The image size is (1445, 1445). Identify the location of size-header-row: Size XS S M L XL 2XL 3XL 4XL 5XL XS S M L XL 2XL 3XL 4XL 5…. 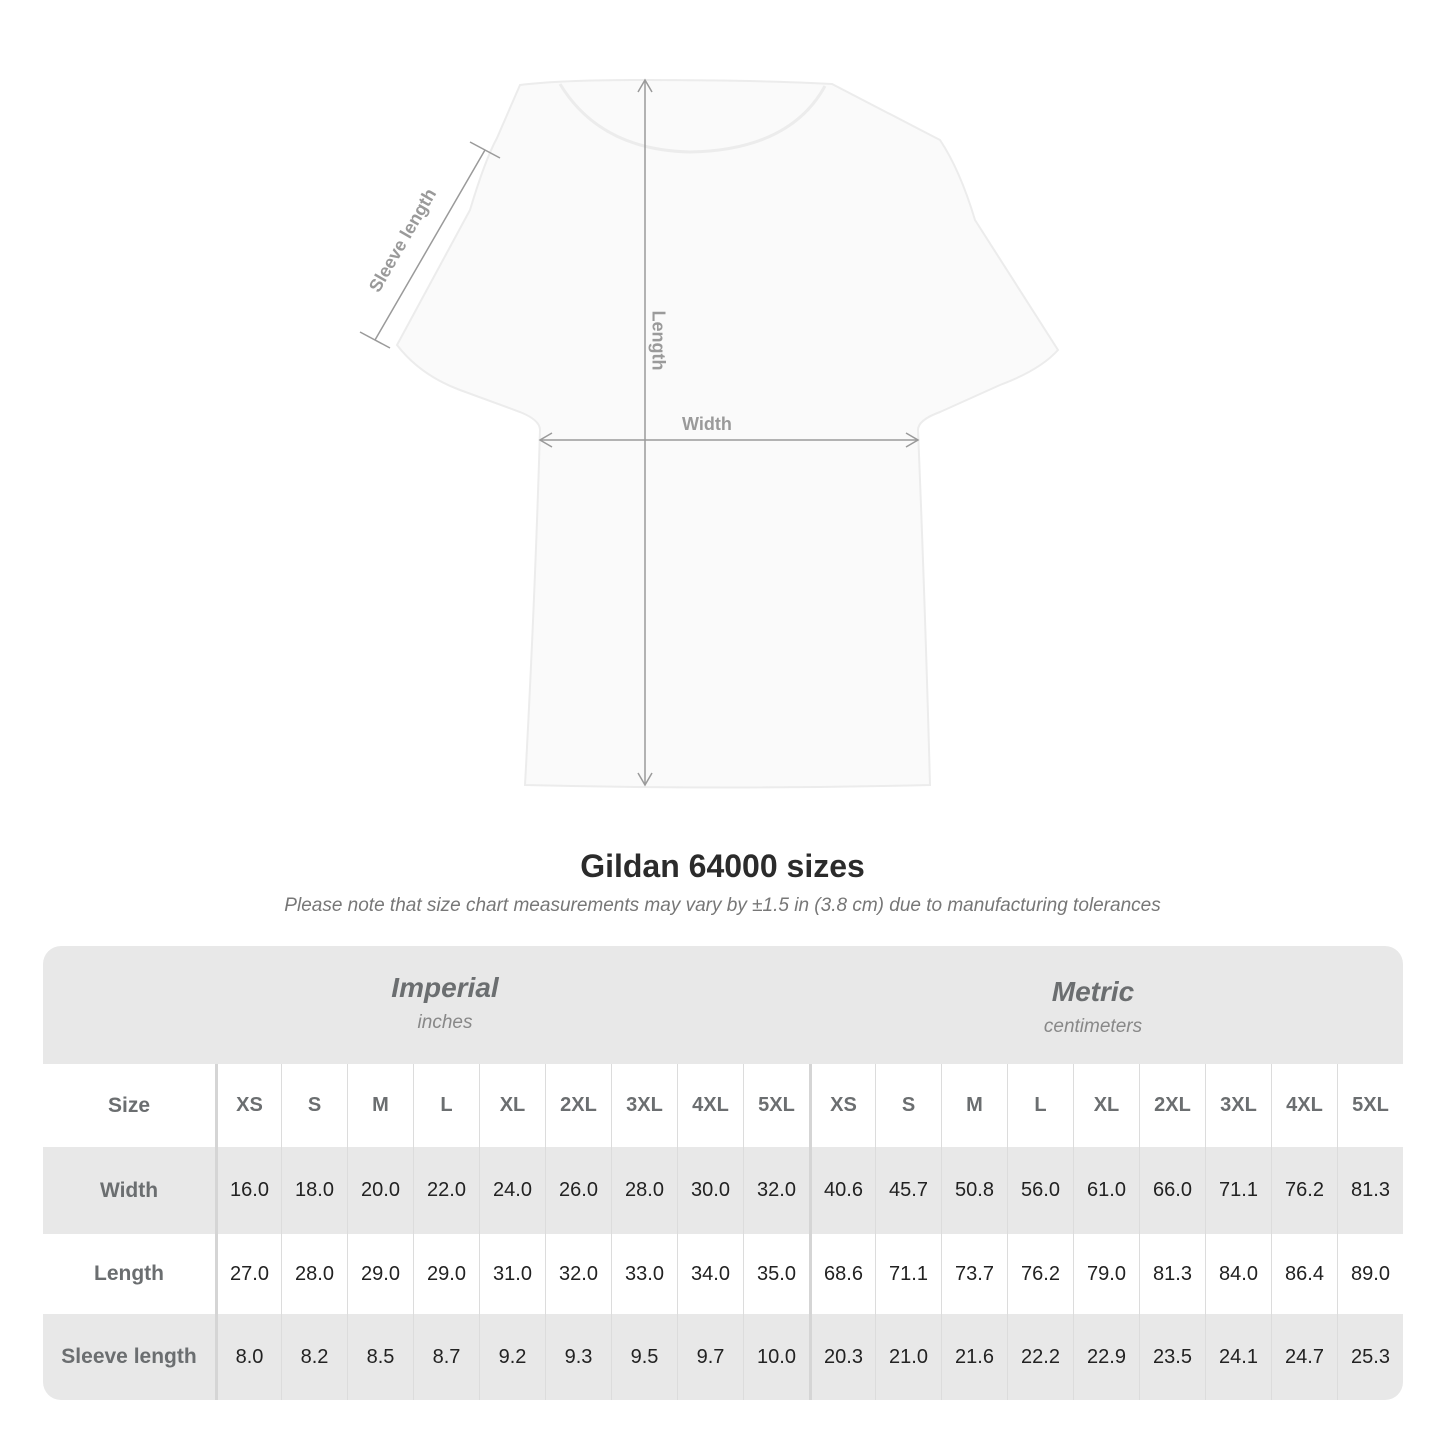
(723, 1105).